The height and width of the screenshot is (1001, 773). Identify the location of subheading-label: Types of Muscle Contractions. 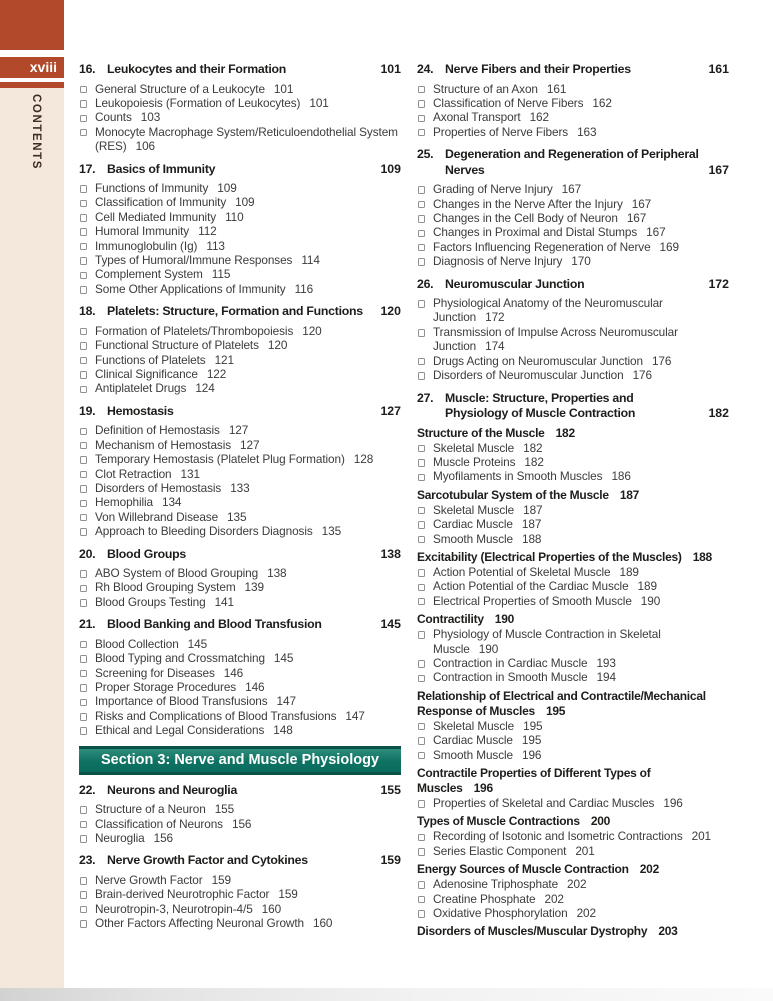
(498, 821).